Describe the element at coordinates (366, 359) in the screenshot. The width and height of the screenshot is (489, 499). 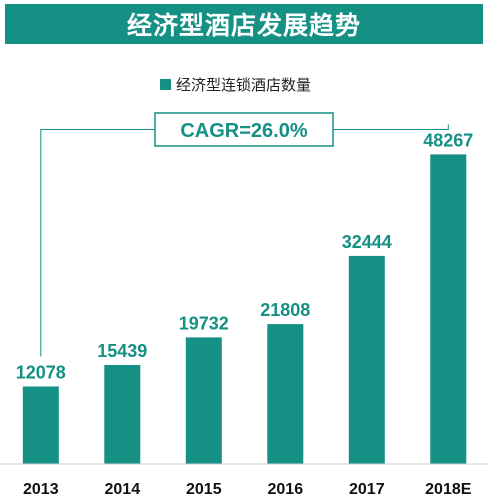
I see `bar-2017` at that location.